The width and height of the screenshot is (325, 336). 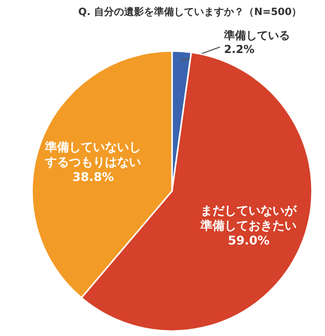 I want to click on slice-label: 準備している, so click(x=256, y=35).